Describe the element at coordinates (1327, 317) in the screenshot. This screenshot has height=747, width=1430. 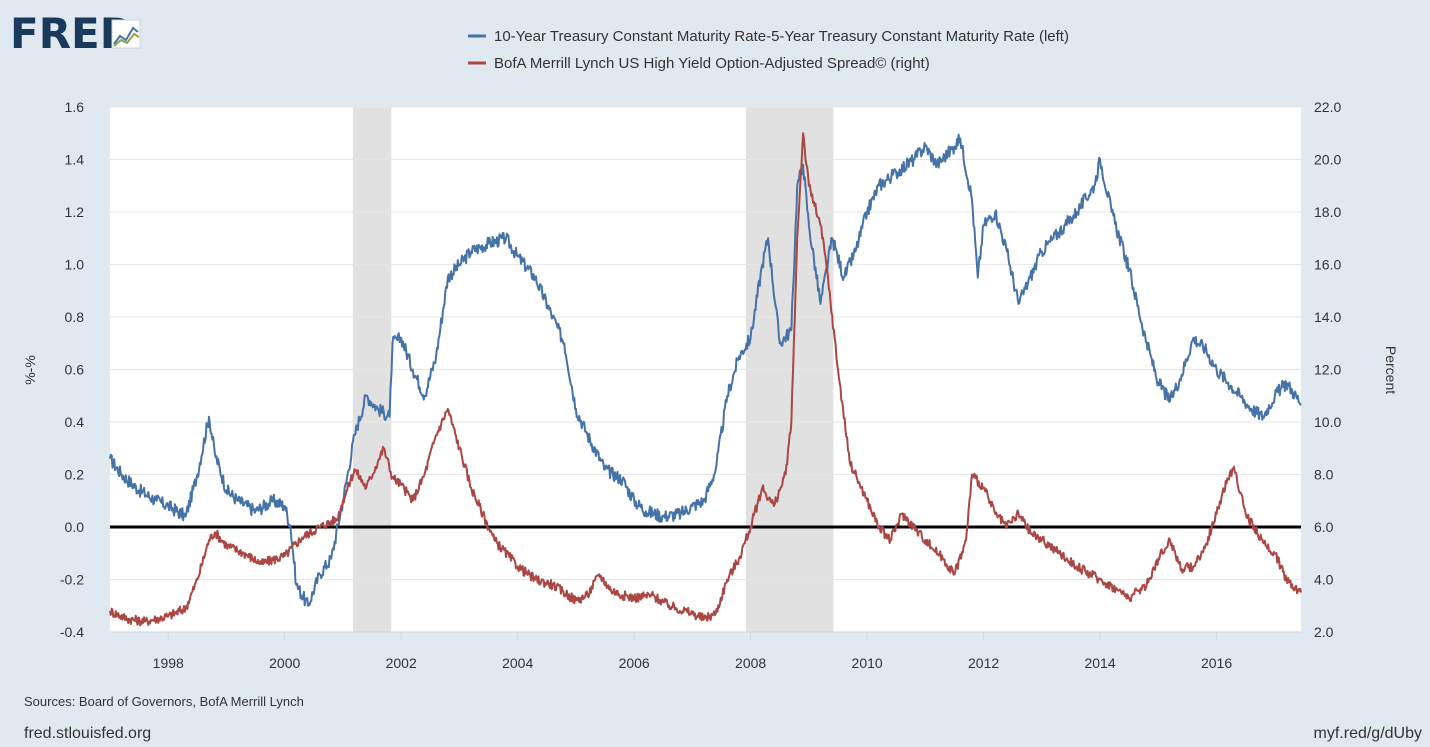
I see `y-right-tick-label: 14.0` at that location.